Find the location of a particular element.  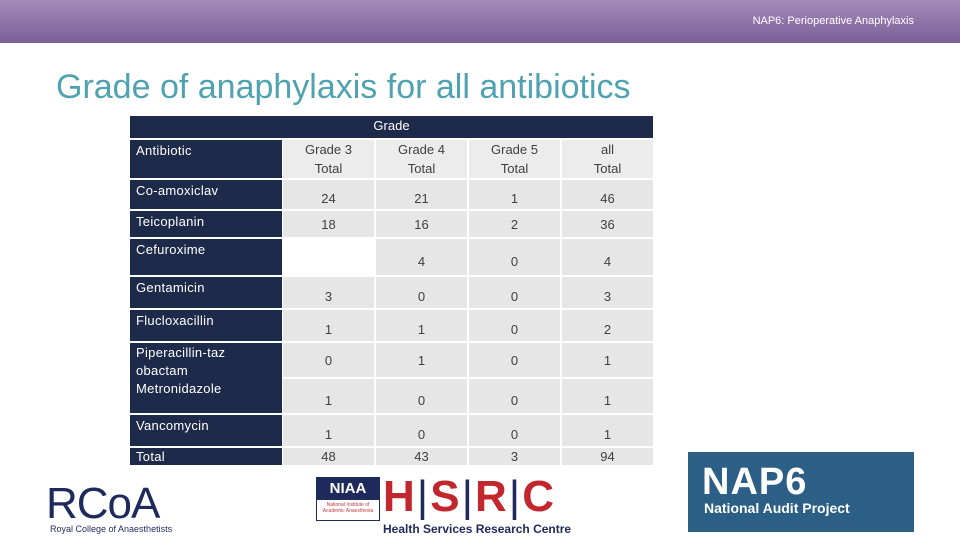

hsrc-letter: C is located at coordinates (539, 496).